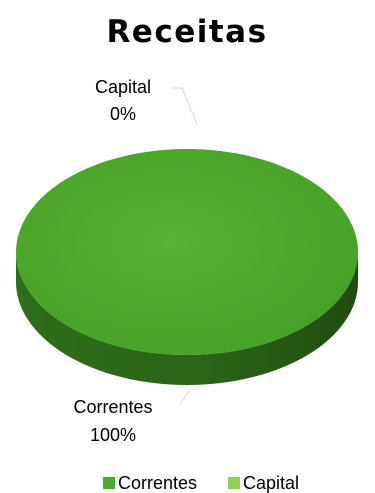  What do you see at coordinates (112, 407) in the screenshot?
I see `data-label-correntes-name: Correntes` at bounding box center [112, 407].